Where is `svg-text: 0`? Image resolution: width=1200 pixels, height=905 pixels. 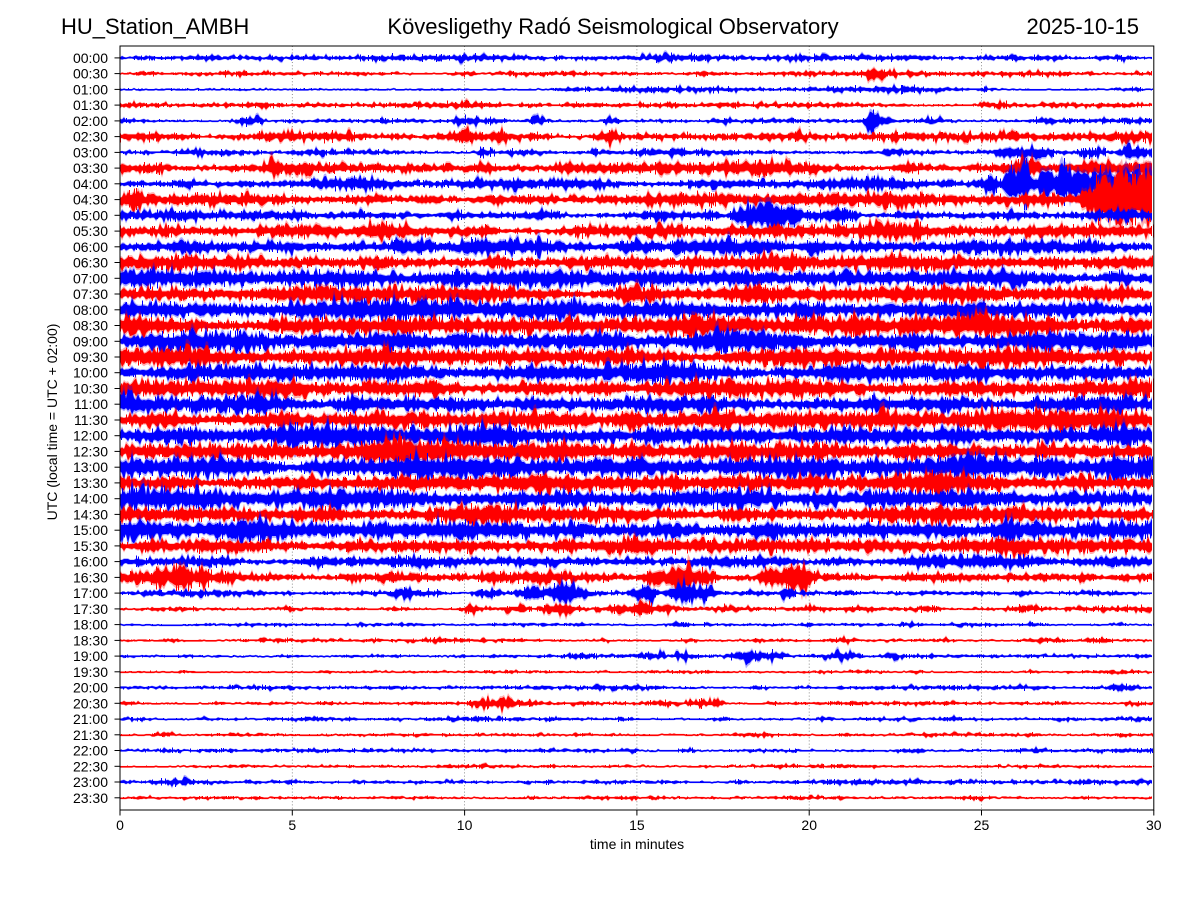 svg-text: 0 is located at coordinates (120, 825).